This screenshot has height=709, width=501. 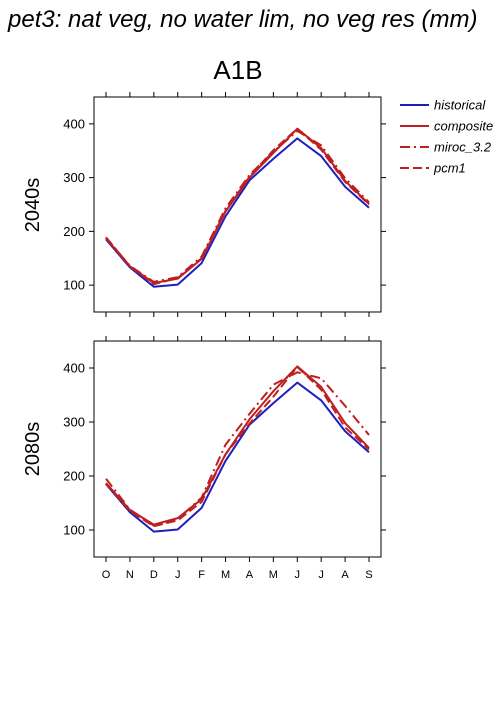 What do you see at coordinates (446, 137) in the screenshot?
I see `legend: historical composite miroc_3.2 pcm1` at bounding box center [446, 137].